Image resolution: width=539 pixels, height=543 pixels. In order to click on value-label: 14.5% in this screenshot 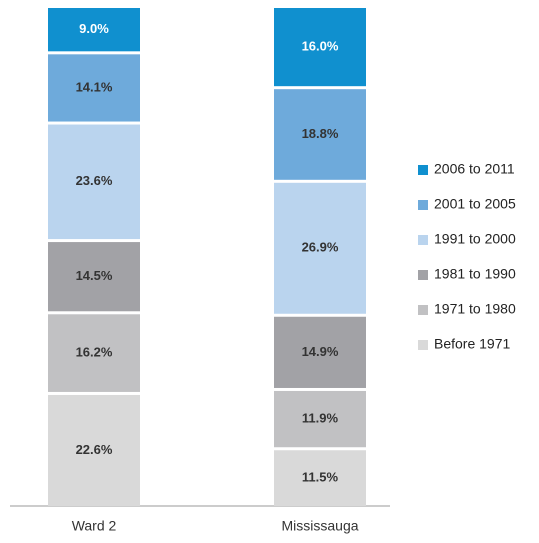, I will do `click(94, 275)`.